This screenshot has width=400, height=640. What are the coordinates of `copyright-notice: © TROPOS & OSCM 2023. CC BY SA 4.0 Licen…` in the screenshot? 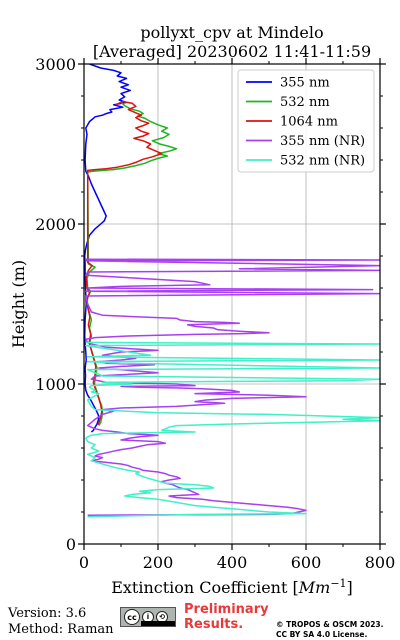 It's located at (330, 630).